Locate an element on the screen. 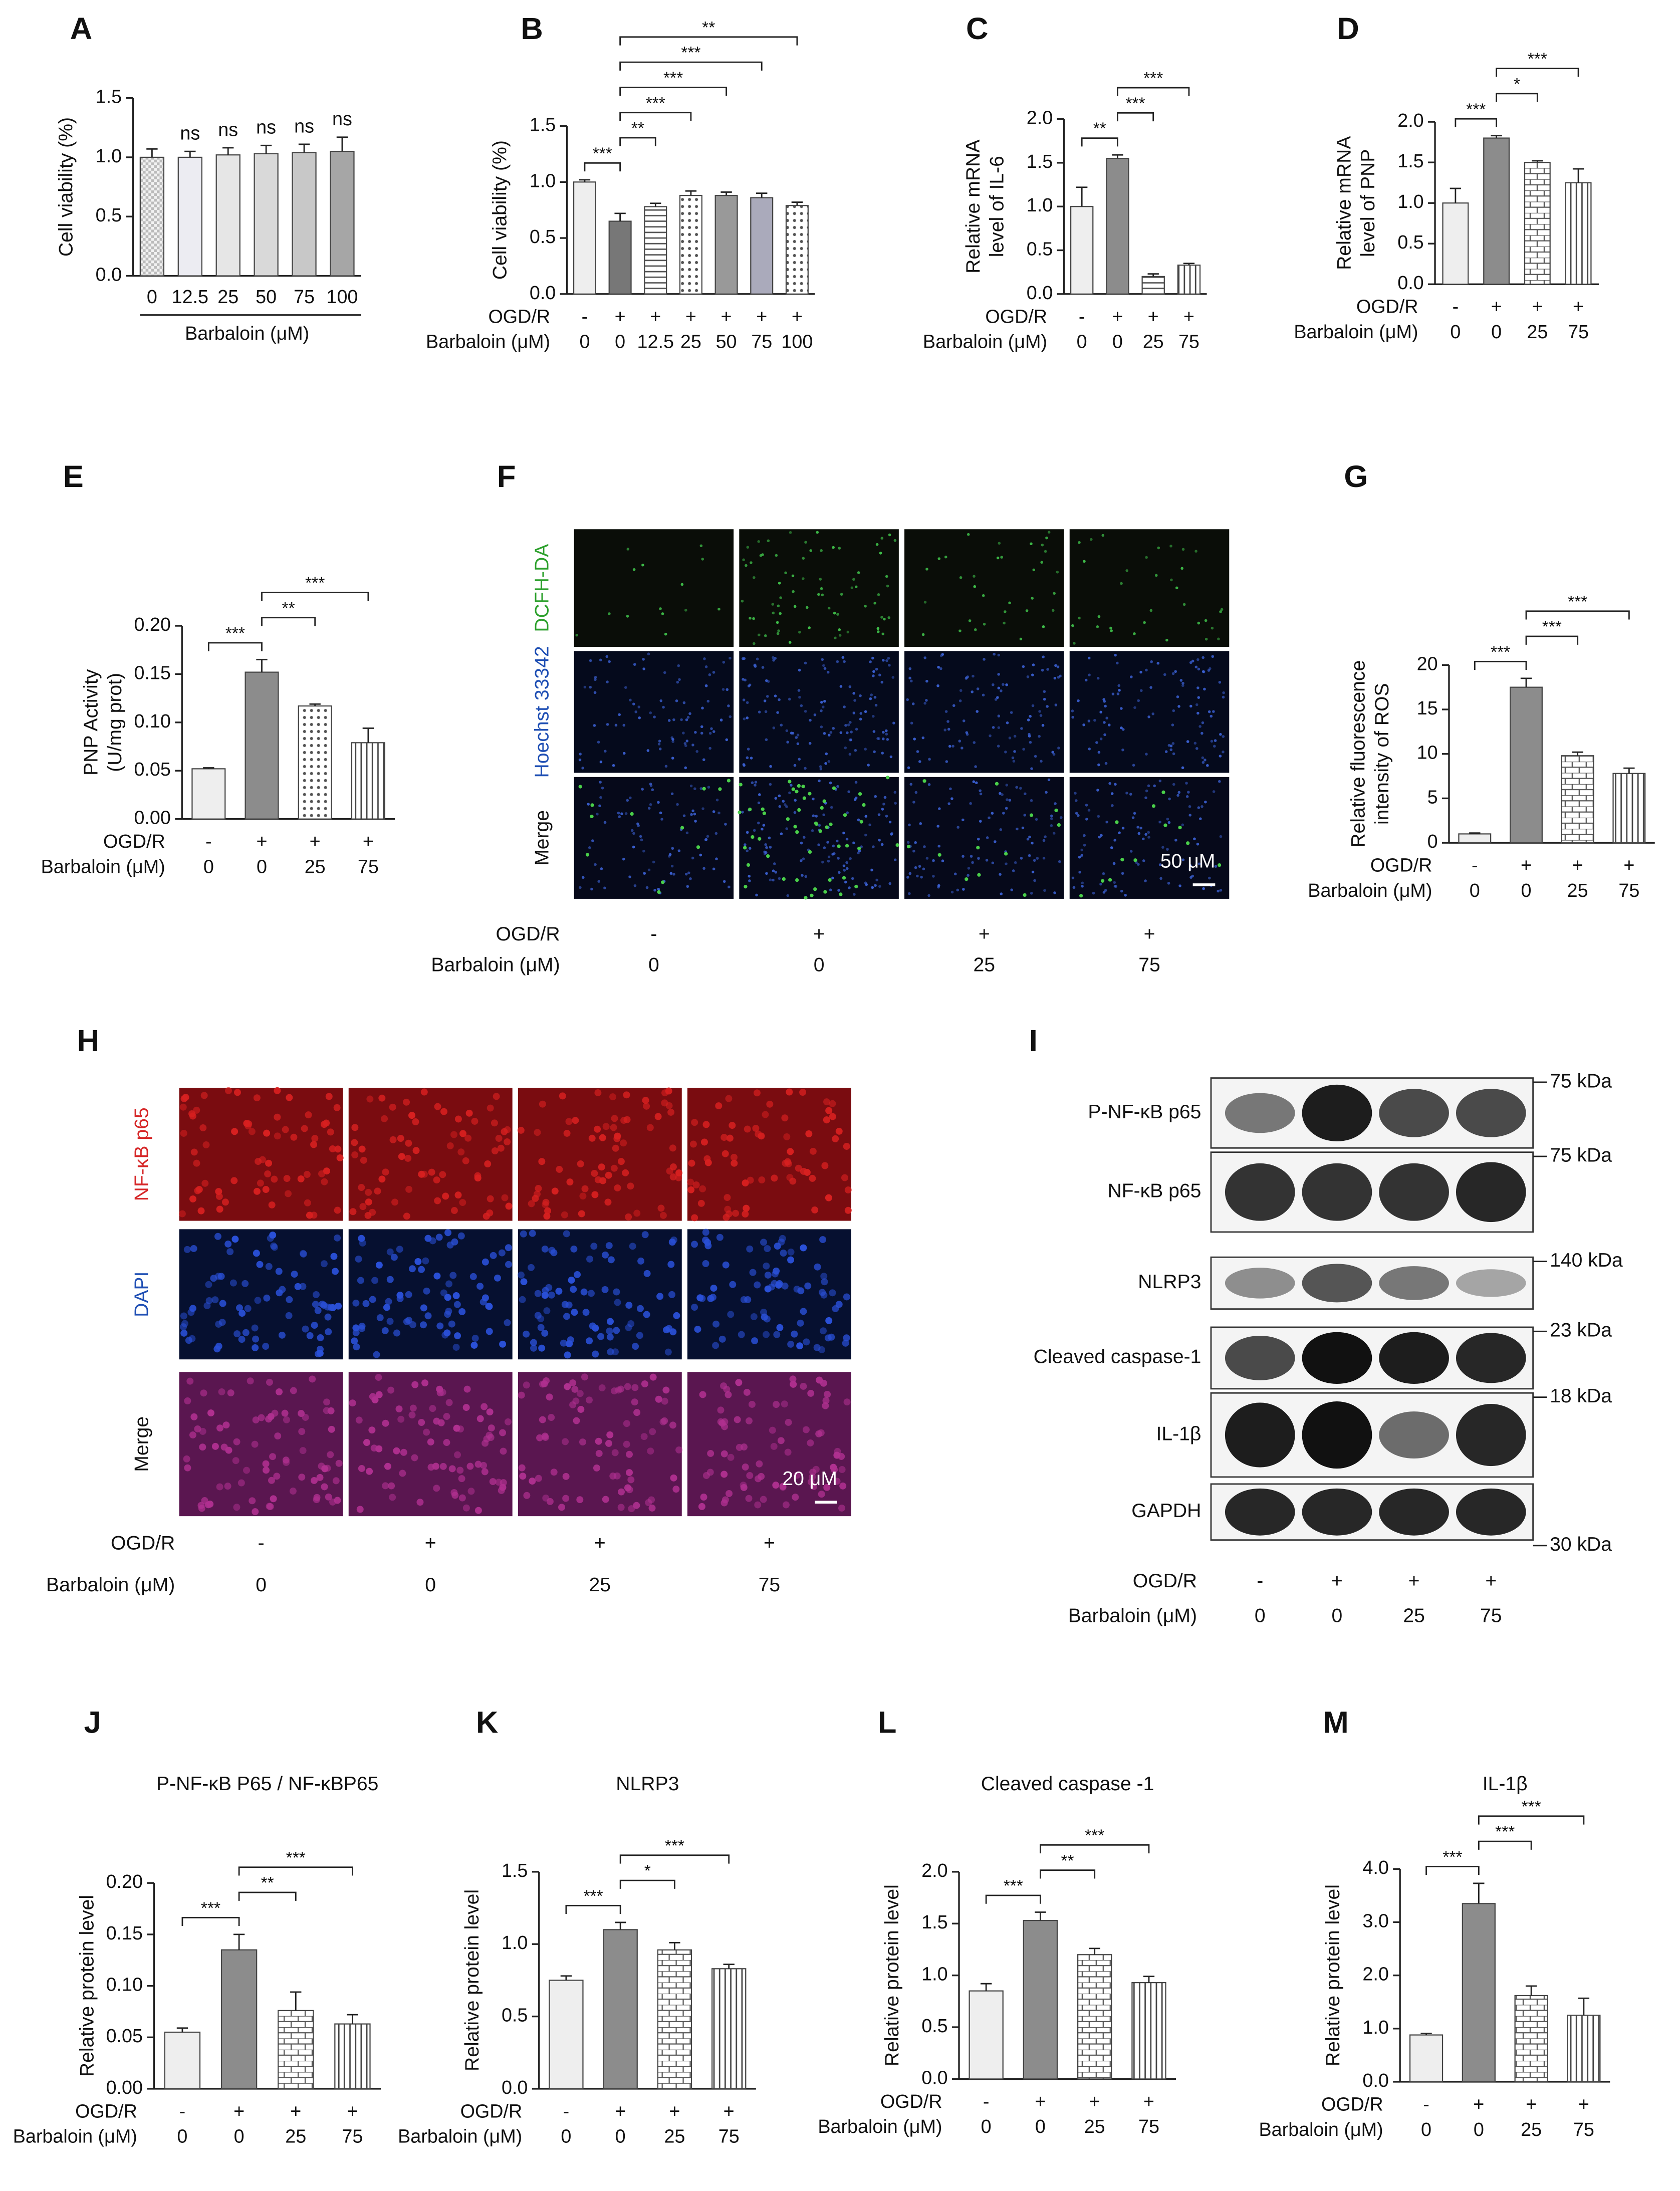  blot-band is located at coordinates (1337, 1435).